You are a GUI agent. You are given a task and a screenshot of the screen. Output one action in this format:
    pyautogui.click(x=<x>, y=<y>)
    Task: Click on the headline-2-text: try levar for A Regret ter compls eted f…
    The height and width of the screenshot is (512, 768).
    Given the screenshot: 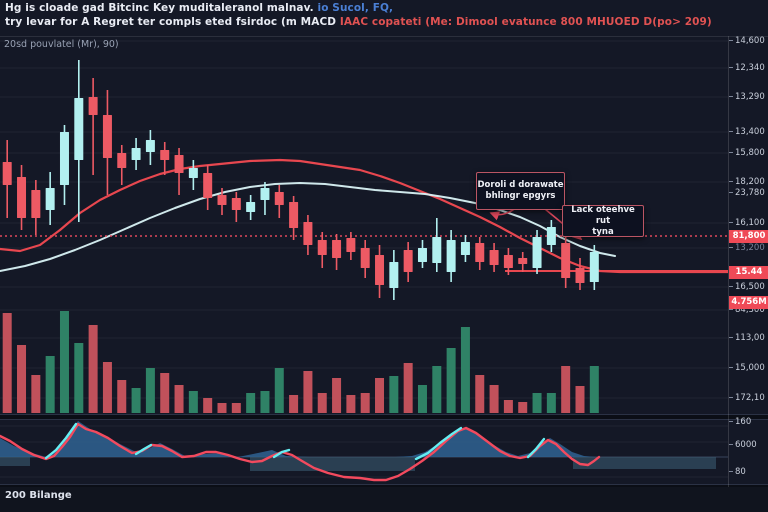 What is the action you would take?
    pyautogui.click(x=171, y=22)
    